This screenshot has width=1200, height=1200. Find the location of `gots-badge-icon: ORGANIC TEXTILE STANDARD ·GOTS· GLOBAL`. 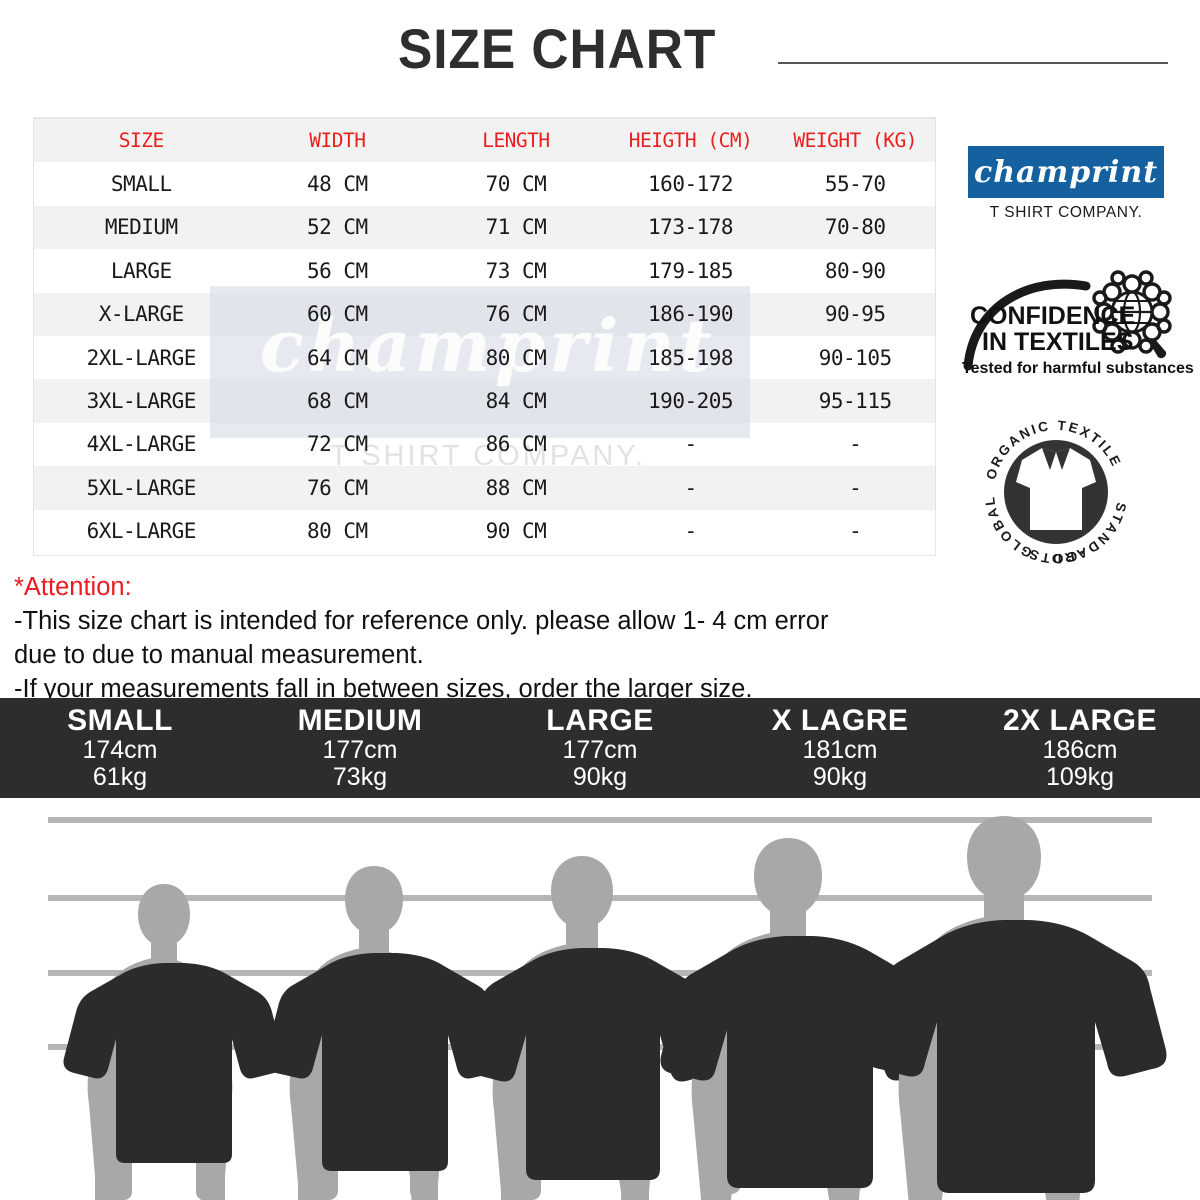

gots-badge-icon: ORGANIC TEXTILE STANDARD ·GOTS· GLOBAL is located at coordinates (1054, 492).